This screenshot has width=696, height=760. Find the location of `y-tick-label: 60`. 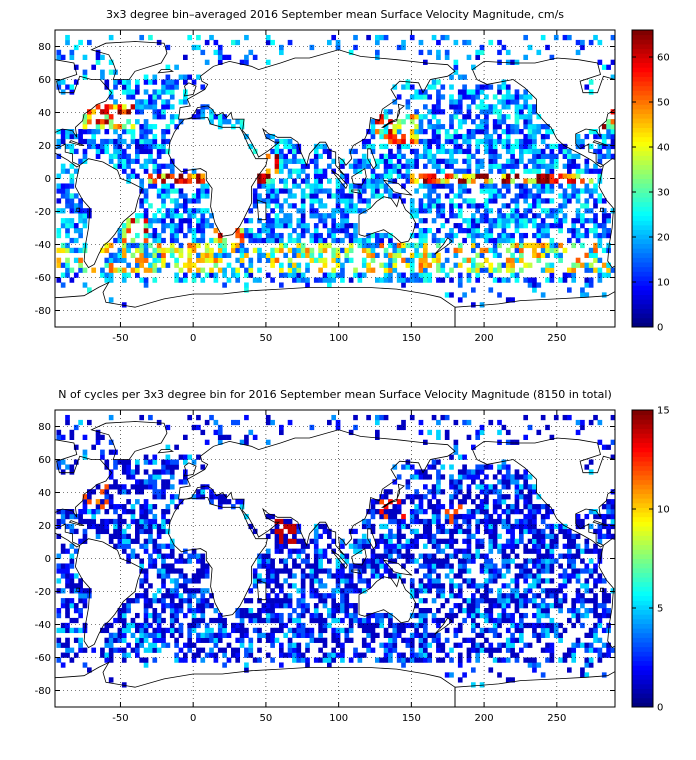

y-tick-label: 60 is located at coordinates (44, 80).